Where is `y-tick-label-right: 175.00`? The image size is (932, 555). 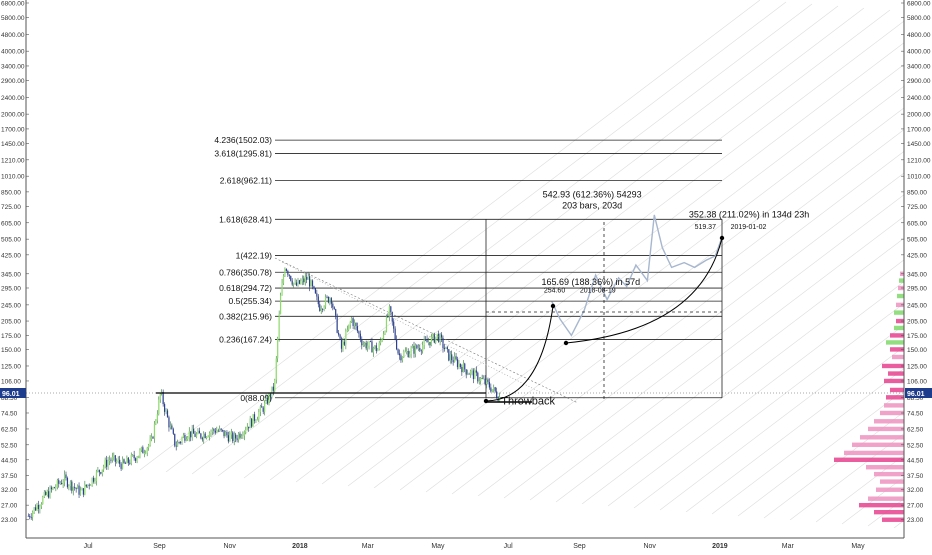 y-tick-label-right: 175.00 is located at coordinates (917, 336).